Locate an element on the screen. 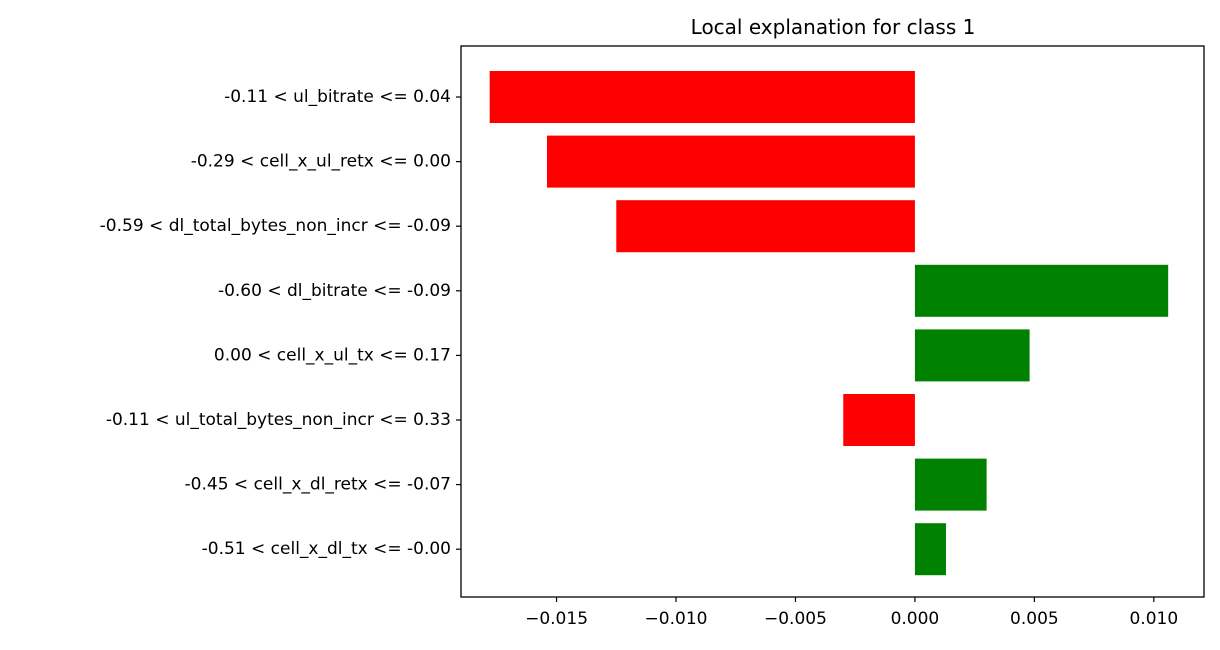 The height and width of the screenshot is (650, 1220). y-tick-label-6: -0.45 < cell_x_dl_retx <= -0.07 is located at coordinates (318, 485).